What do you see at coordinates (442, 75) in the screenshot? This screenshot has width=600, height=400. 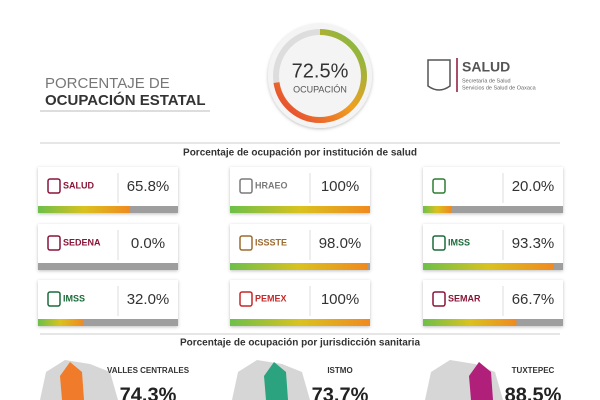 I see `logo` at bounding box center [442, 75].